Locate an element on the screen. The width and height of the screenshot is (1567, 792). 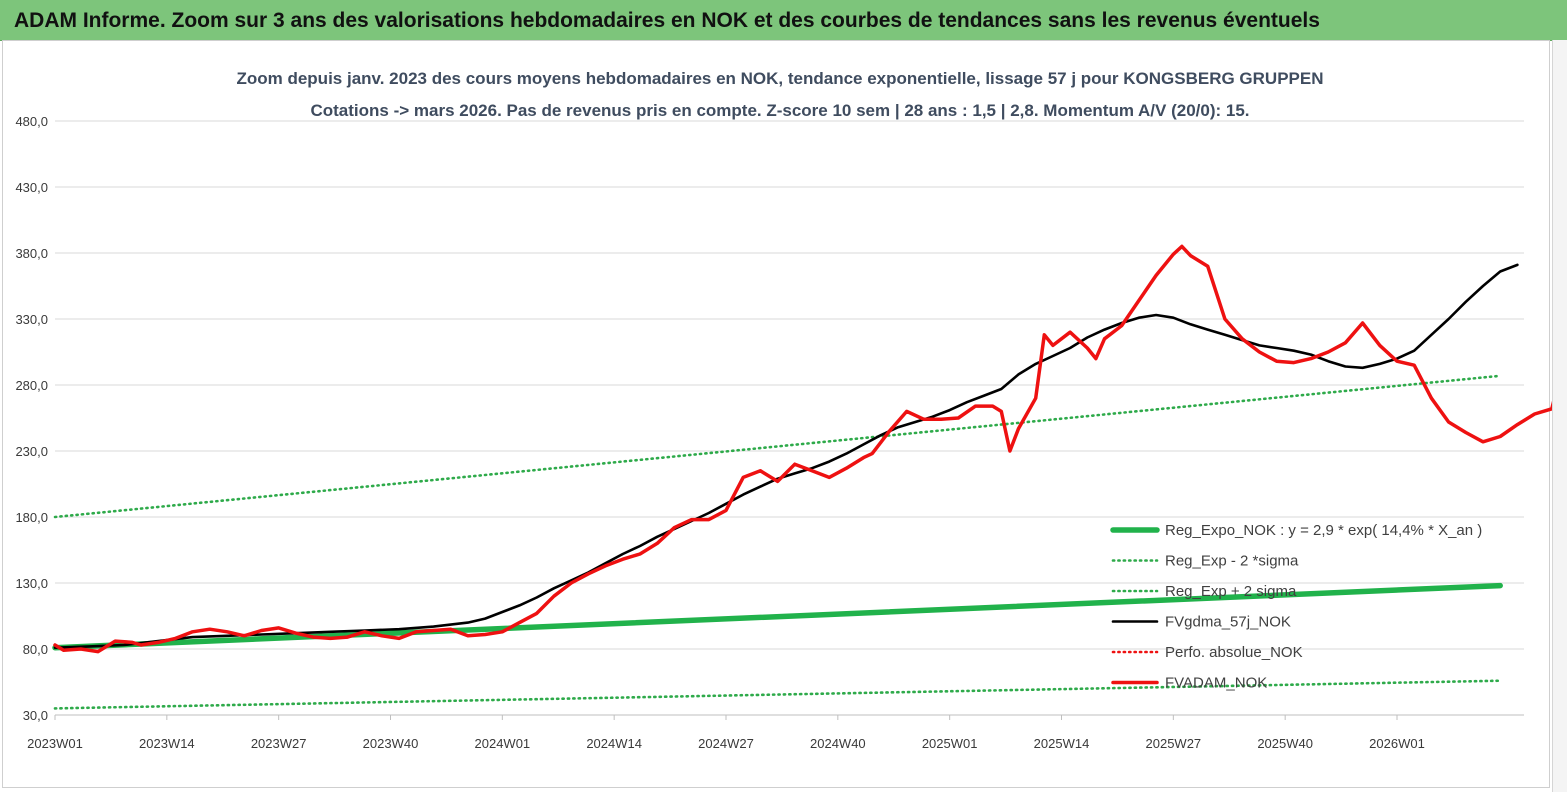
x-tick-label: 2025W40 is located at coordinates (1285, 743).